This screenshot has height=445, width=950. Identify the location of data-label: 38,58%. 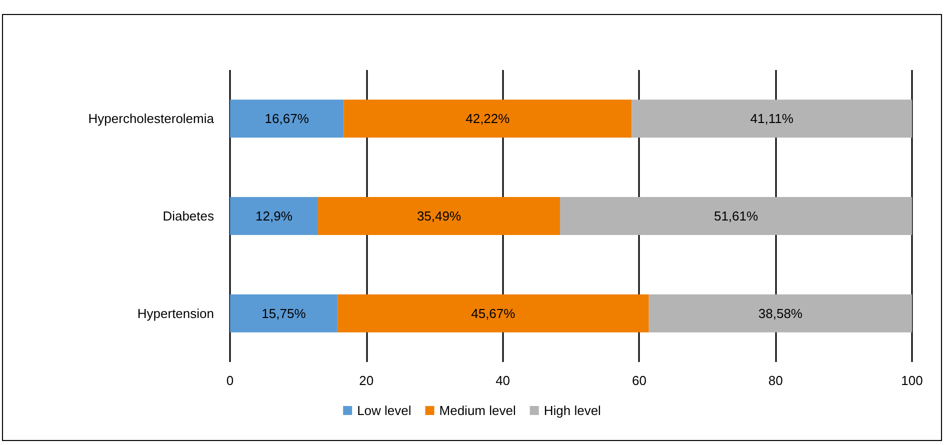
(780, 313).